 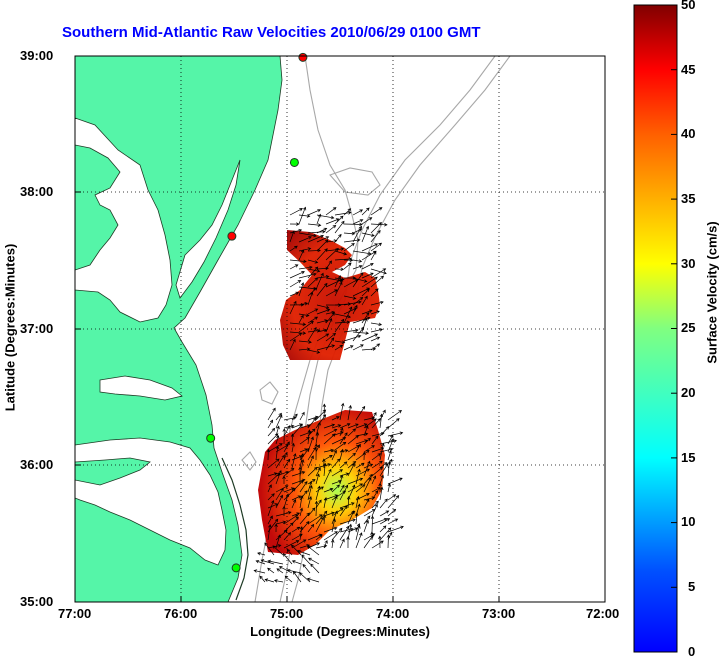 I want to click on colorbar, so click(x=655, y=328).